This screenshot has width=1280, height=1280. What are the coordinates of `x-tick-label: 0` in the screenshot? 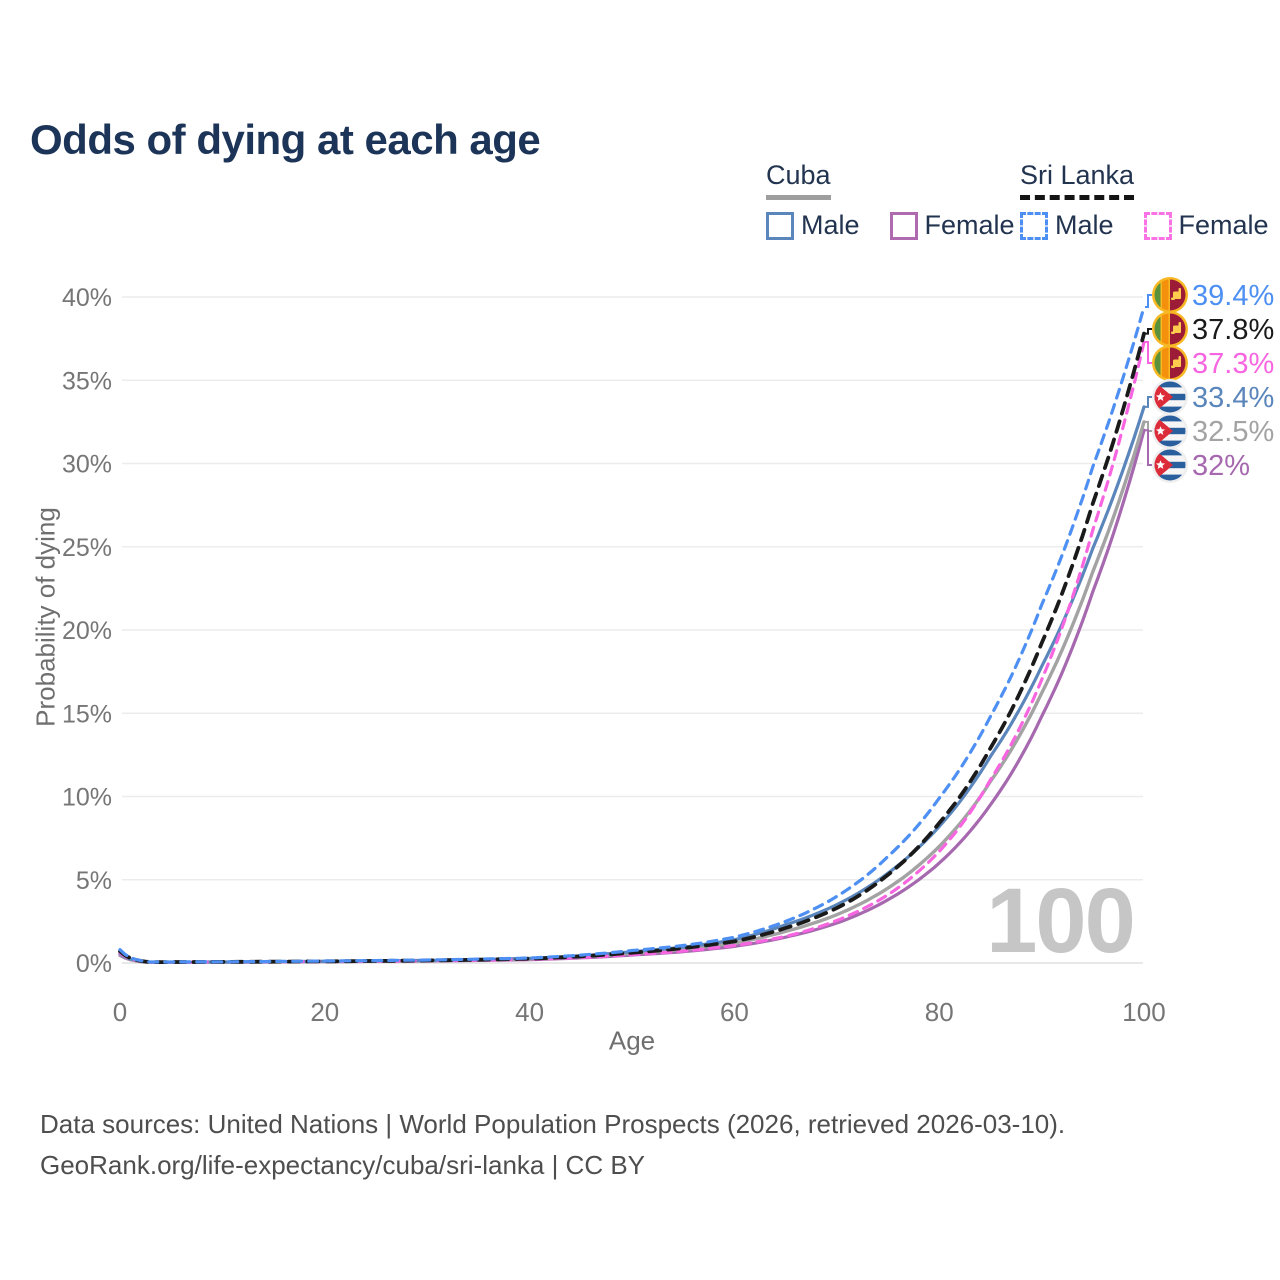 It's located at (120, 1012).